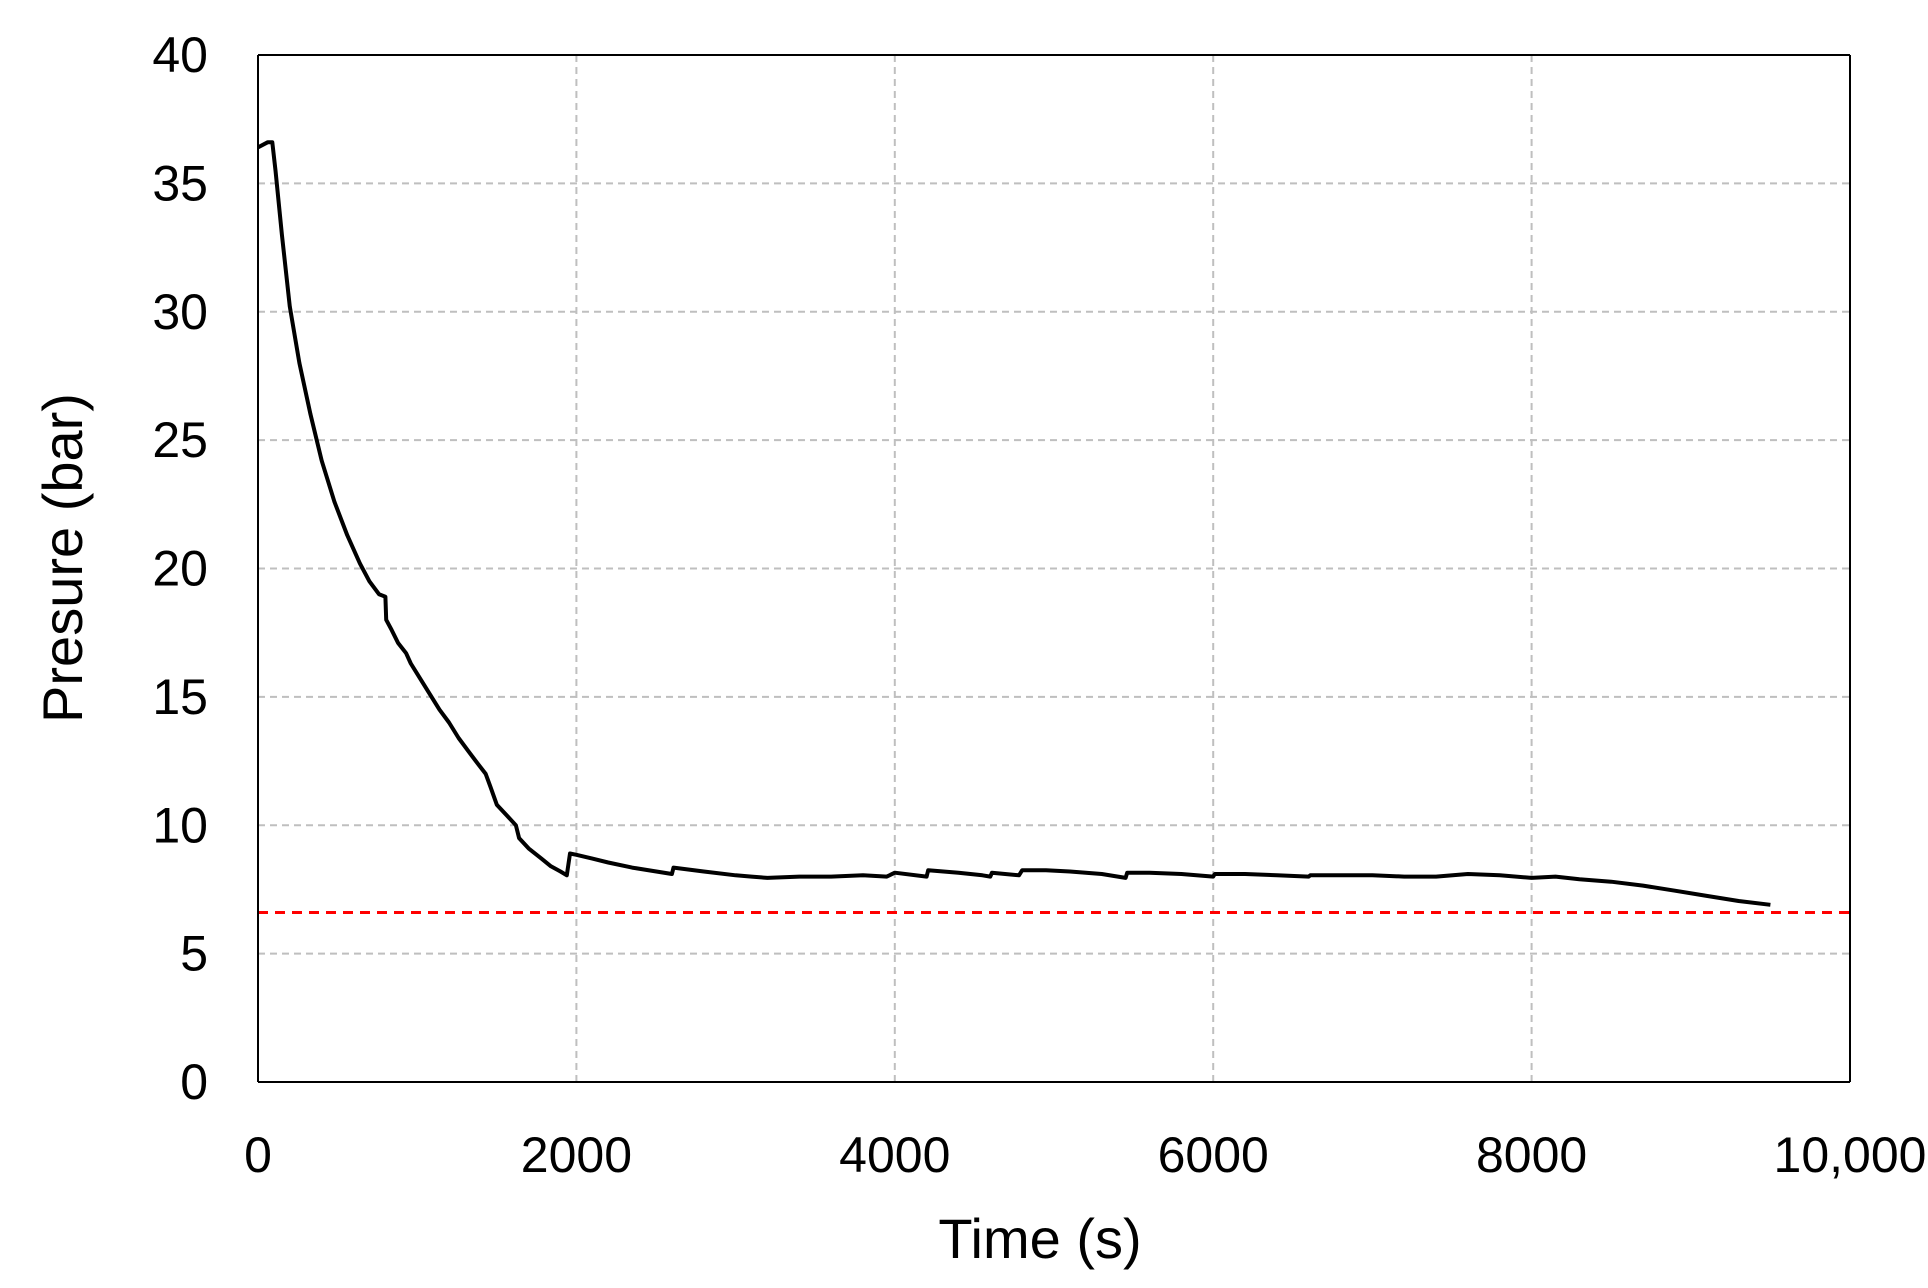 The image size is (1928, 1288). I want to click on y-tick-labels: 0 5 10 15 20 25 30 35 40, so click(180, 568).